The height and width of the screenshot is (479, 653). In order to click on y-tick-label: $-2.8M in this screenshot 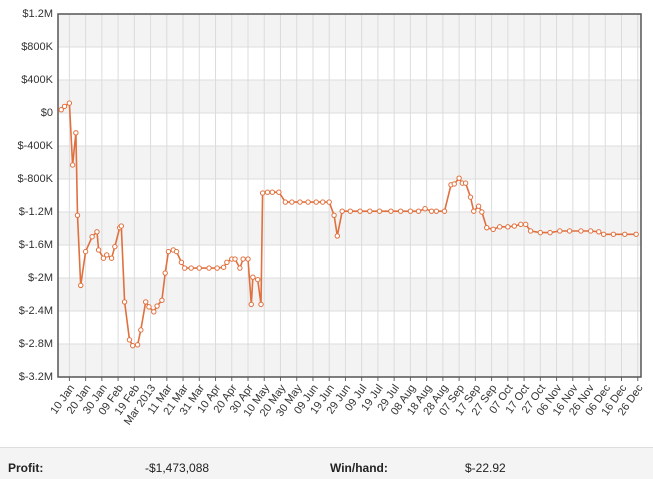, I will do `click(36, 344)`.